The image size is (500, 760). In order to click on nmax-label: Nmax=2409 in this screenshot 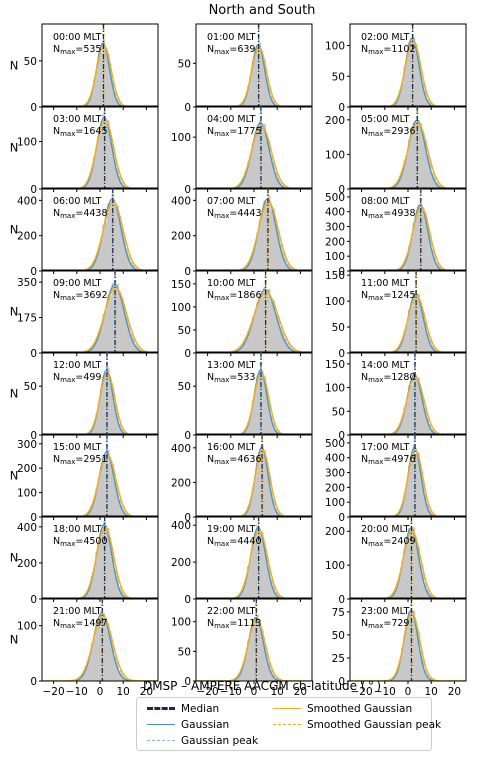, I will do `click(388, 542)`.